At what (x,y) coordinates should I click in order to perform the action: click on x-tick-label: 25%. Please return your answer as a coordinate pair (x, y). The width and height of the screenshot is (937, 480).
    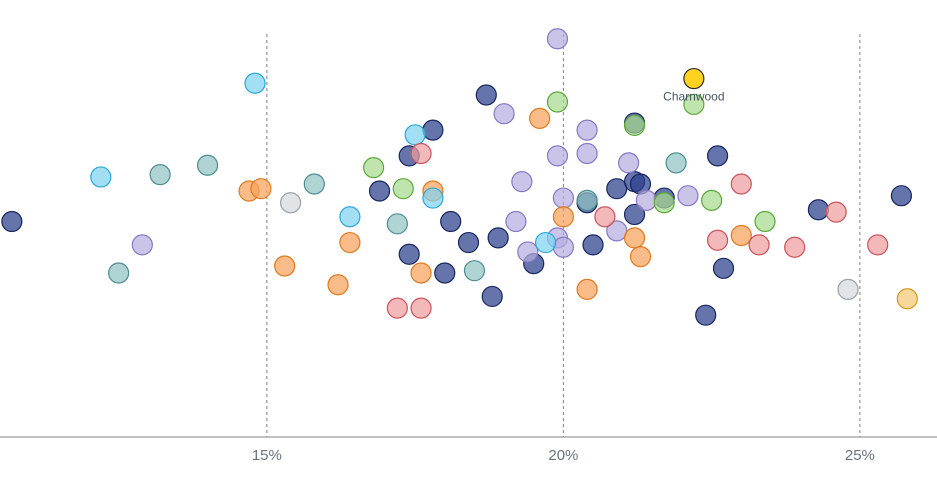
    Looking at the image, I should click on (860, 455).